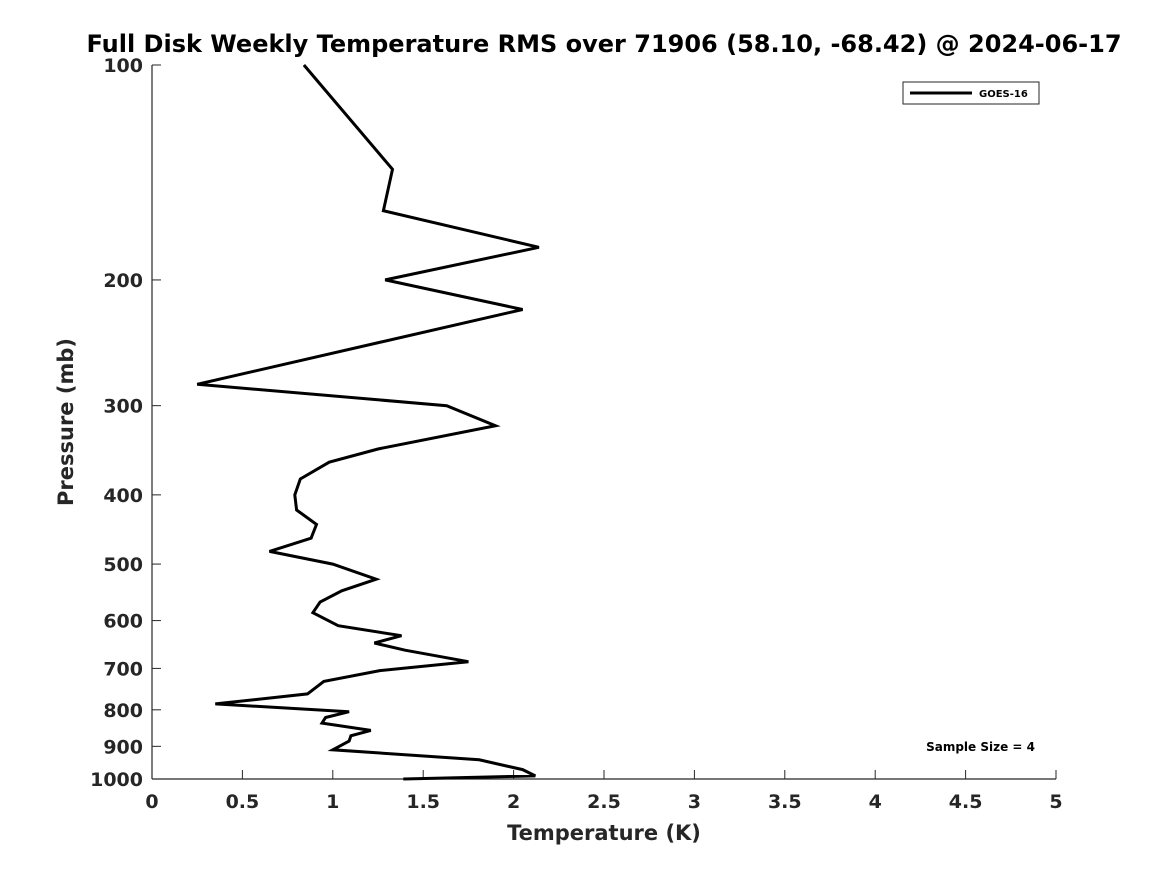 The width and height of the screenshot is (1167, 875). I want to click on y-tick-label: 600, so click(123, 622).